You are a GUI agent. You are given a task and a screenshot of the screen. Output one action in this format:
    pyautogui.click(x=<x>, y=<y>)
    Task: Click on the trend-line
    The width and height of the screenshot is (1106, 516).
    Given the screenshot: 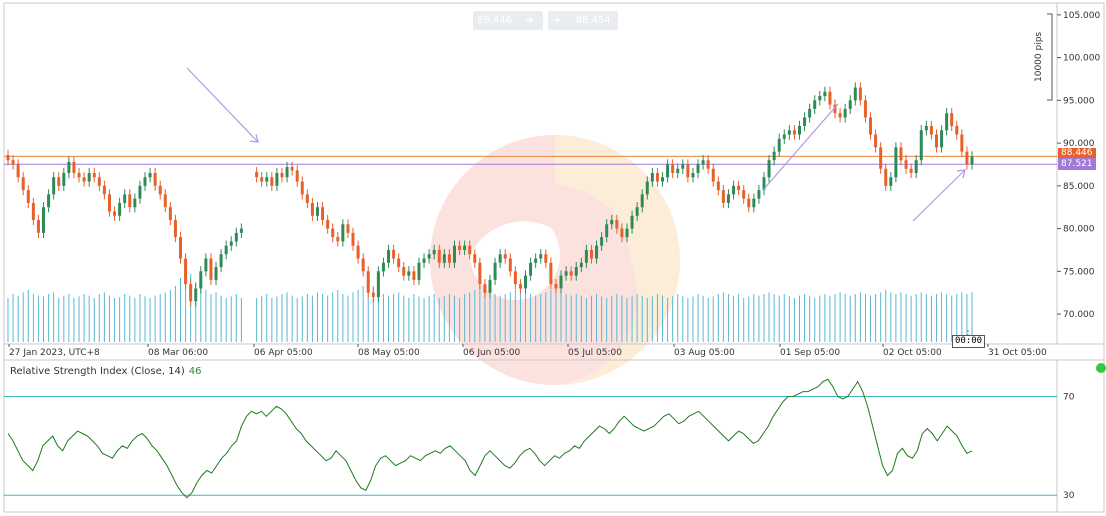 What is the action you would take?
    pyautogui.click(x=800, y=147)
    